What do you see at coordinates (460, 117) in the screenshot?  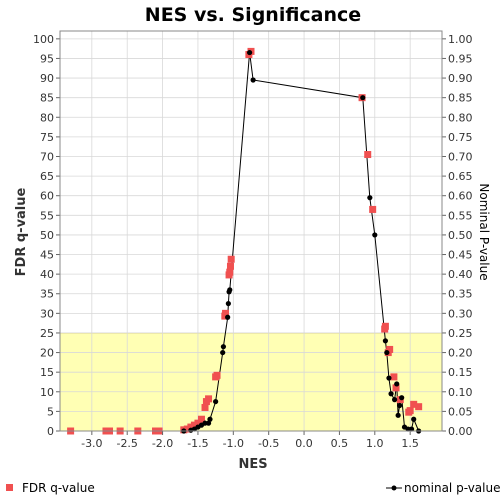 I see `y-right-tick-label: 0.80` at bounding box center [460, 117].